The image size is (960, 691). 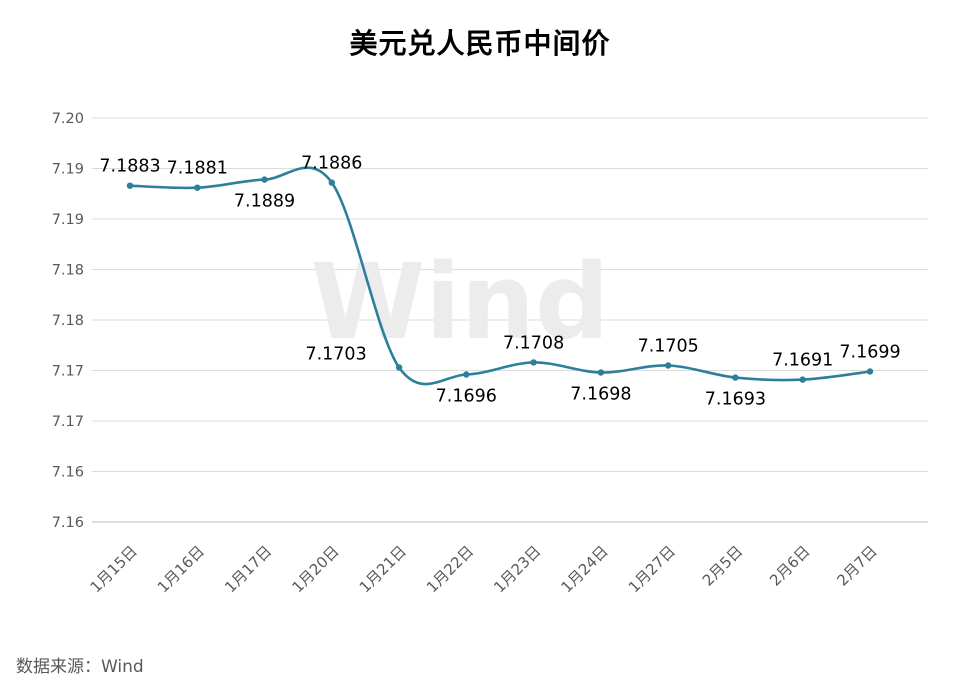 What do you see at coordinates (856, 565) in the screenshot?
I see `x-axis-tick-label: 2月7日` at bounding box center [856, 565].